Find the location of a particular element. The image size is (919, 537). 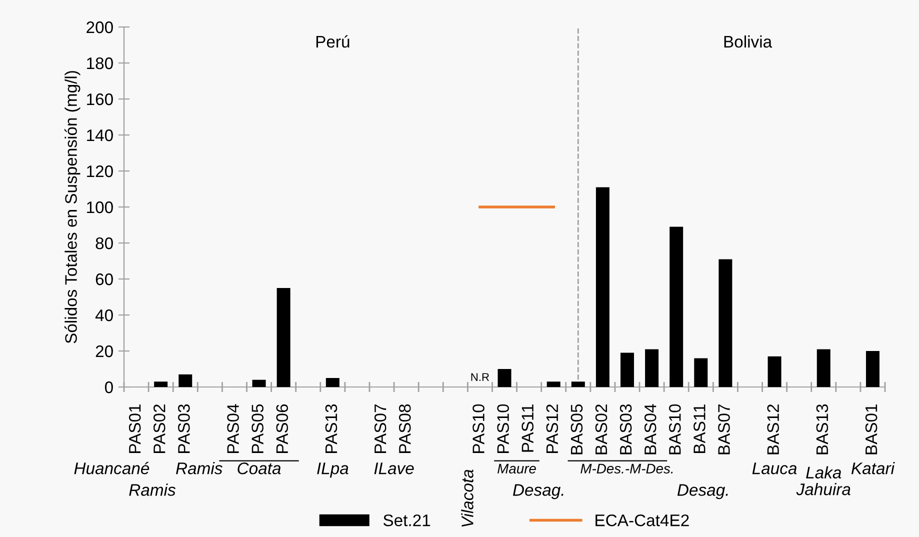

y-tick-label: 160 is located at coordinates (100, 99).